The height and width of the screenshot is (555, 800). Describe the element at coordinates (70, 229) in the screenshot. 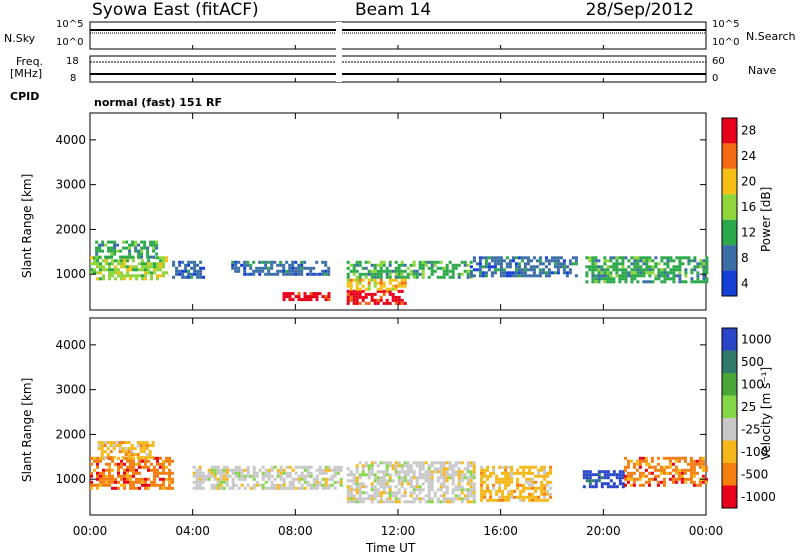

I see `y-tick-label: 2000` at that location.